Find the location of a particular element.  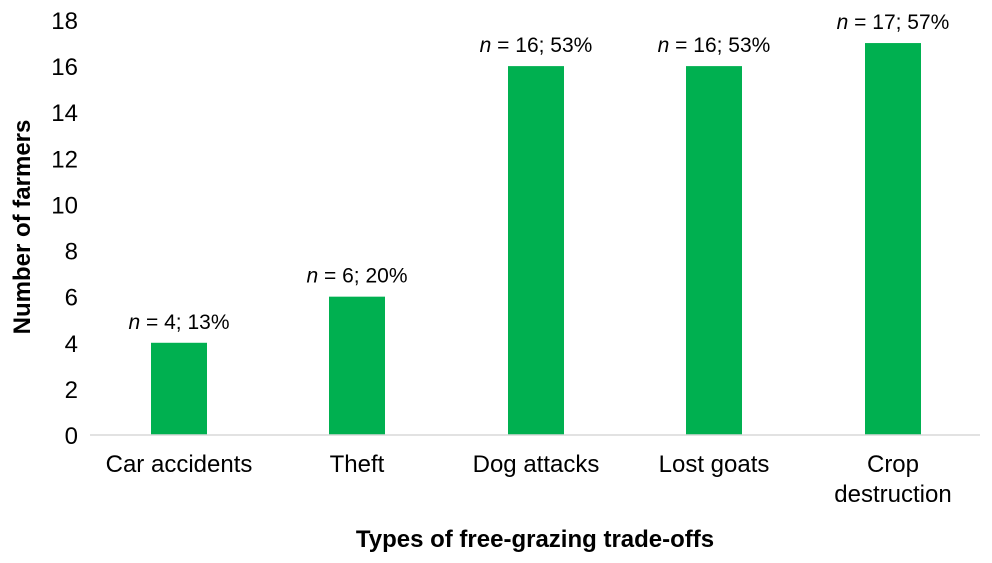

x-tick-label-line: destruction is located at coordinates (892, 494).